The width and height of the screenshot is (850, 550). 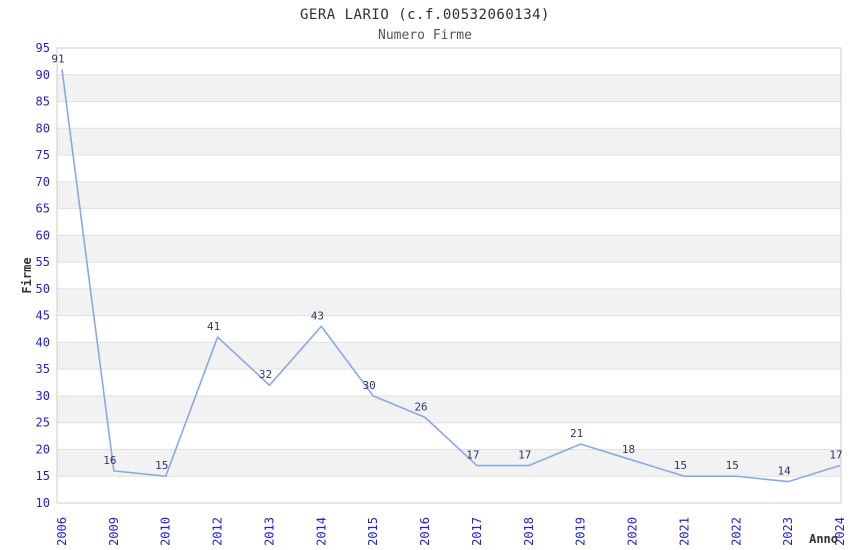 I want to click on y-tick-label: 20, so click(x=43, y=449).